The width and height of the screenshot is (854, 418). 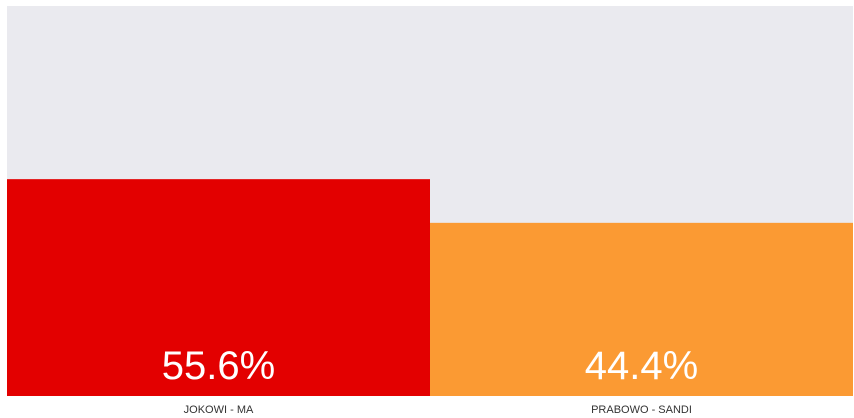 I want to click on value-label-prabowo-sandi: 44.4%, so click(x=641, y=366).